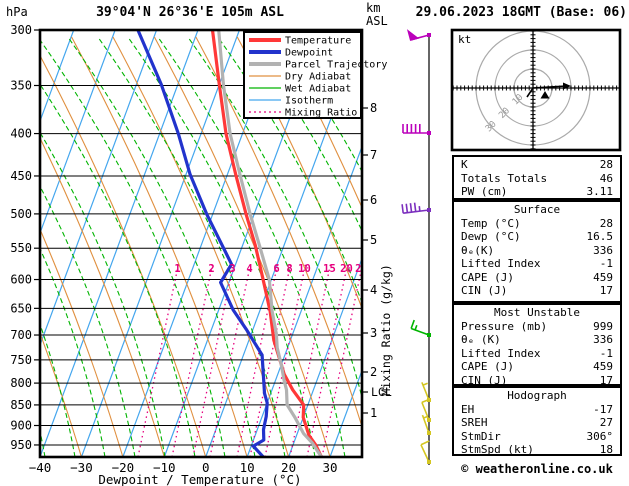 Image resolution: width=629 pixels, height=486 pixels. I want to click on pressure-tick-label: 450, so click(21, 176).